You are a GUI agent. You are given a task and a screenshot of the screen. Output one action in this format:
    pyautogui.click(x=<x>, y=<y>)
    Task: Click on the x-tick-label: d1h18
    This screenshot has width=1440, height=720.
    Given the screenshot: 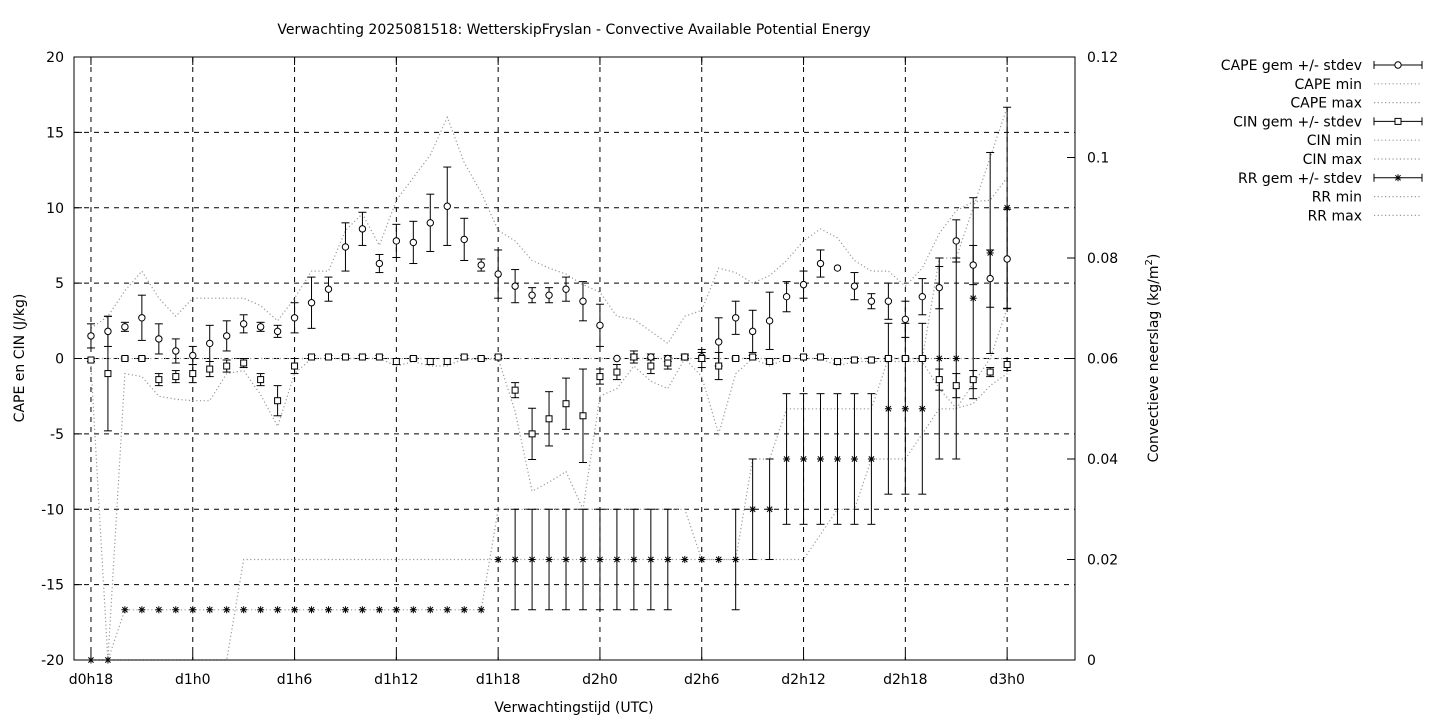 What is the action you would take?
    pyautogui.click(x=498, y=680)
    